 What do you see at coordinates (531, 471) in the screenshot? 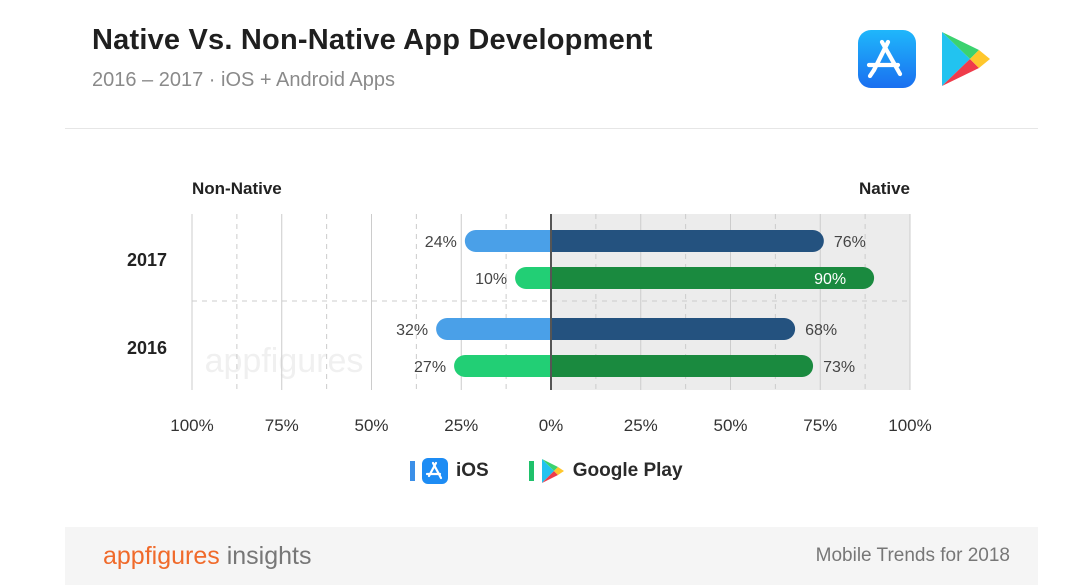
I see `legend-swatch-google-play` at bounding box center [531, 471].